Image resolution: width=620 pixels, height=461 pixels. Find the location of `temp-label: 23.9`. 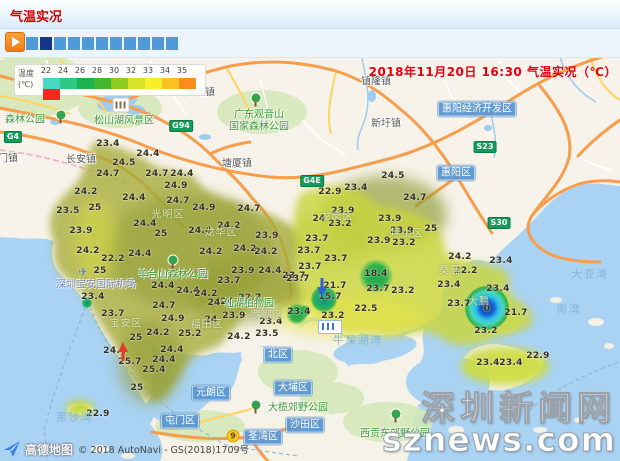

temp-label: 23.9 is located at coordinates (234, 316).